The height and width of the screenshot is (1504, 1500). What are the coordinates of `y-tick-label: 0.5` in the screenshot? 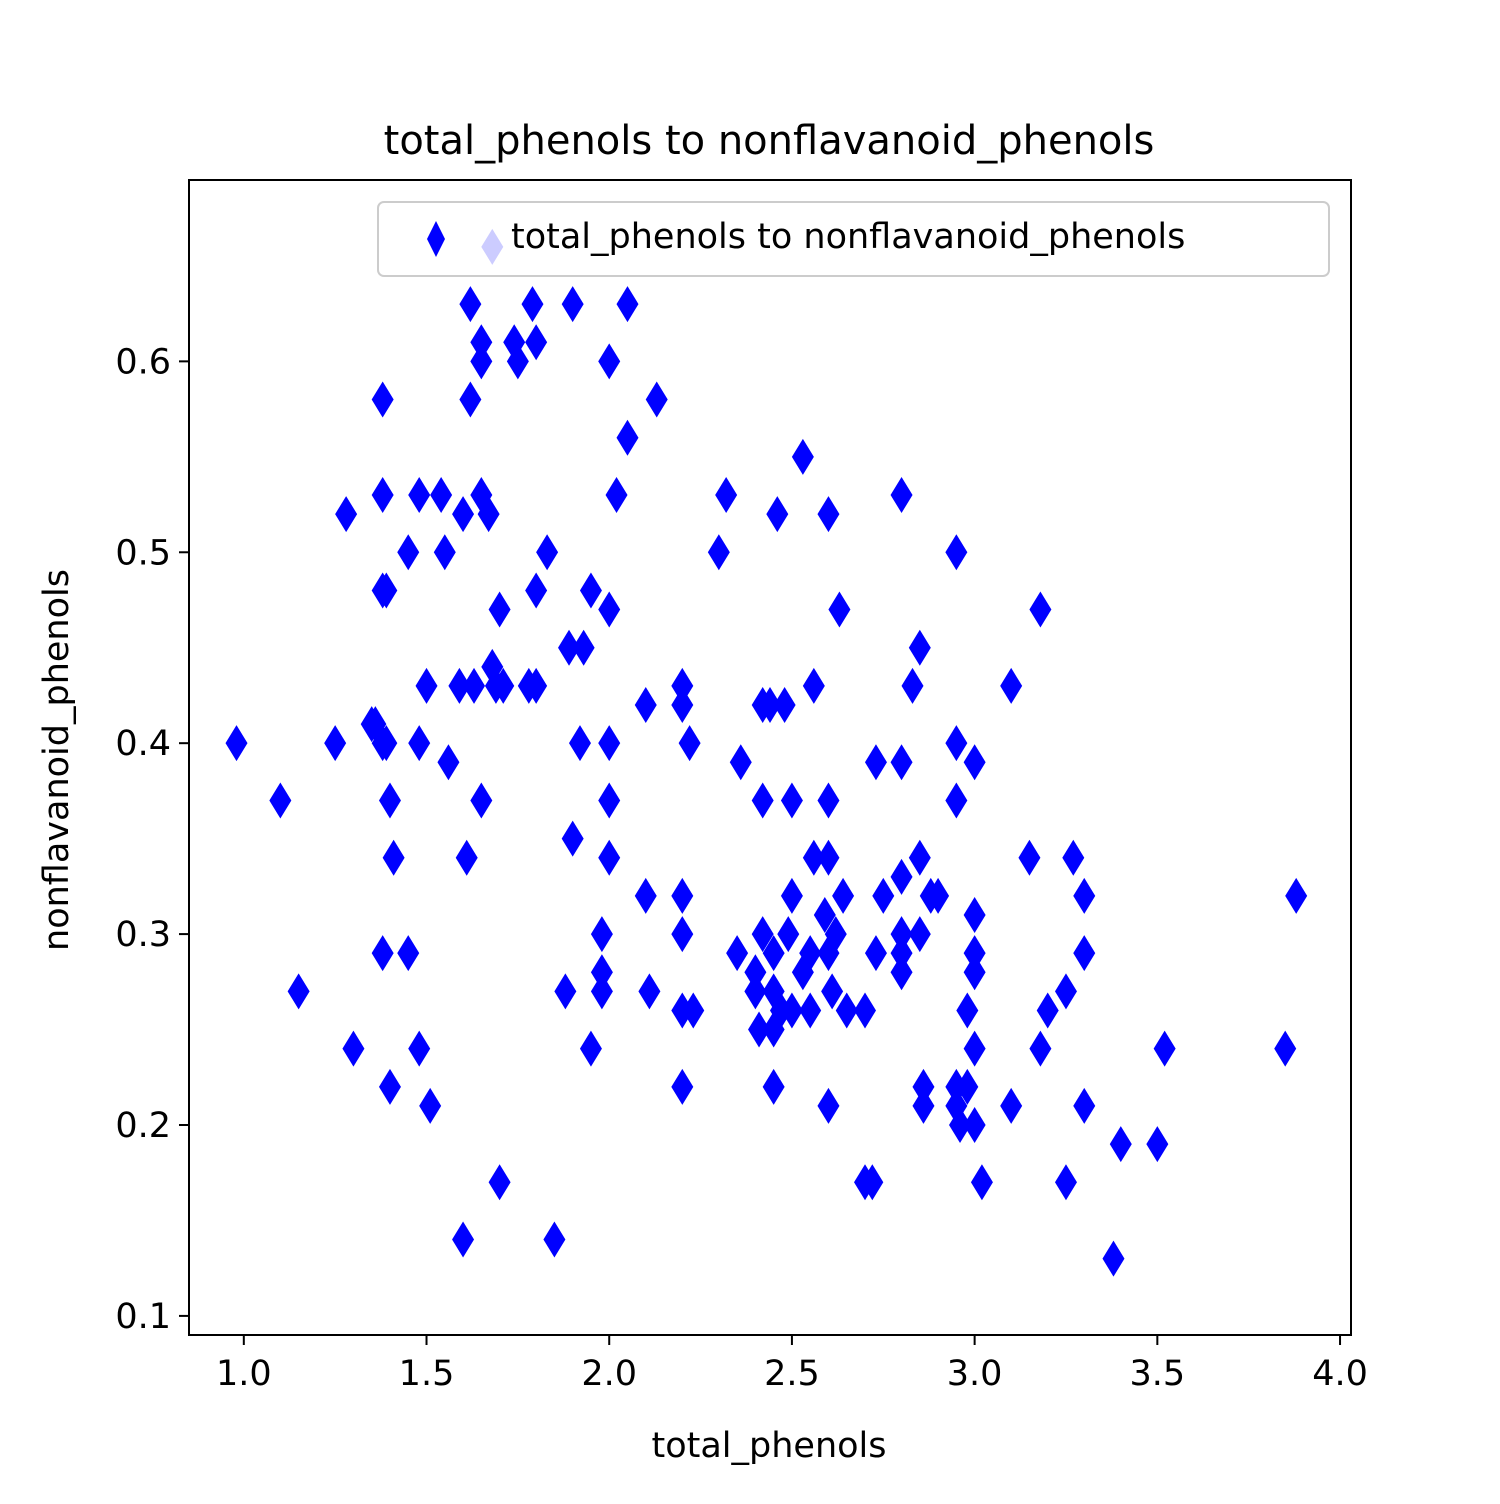 It's located at (143, 553).